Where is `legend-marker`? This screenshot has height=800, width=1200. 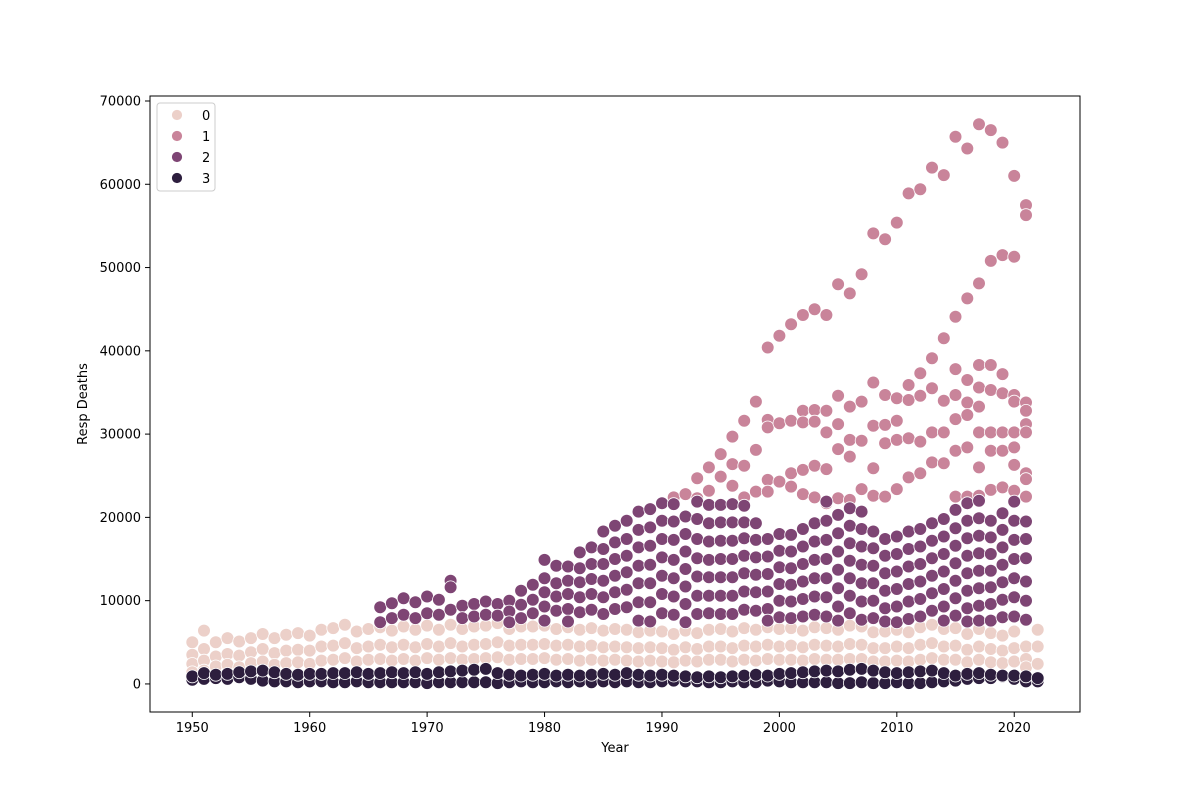 legend-marker is located at coordinates (177, 115).